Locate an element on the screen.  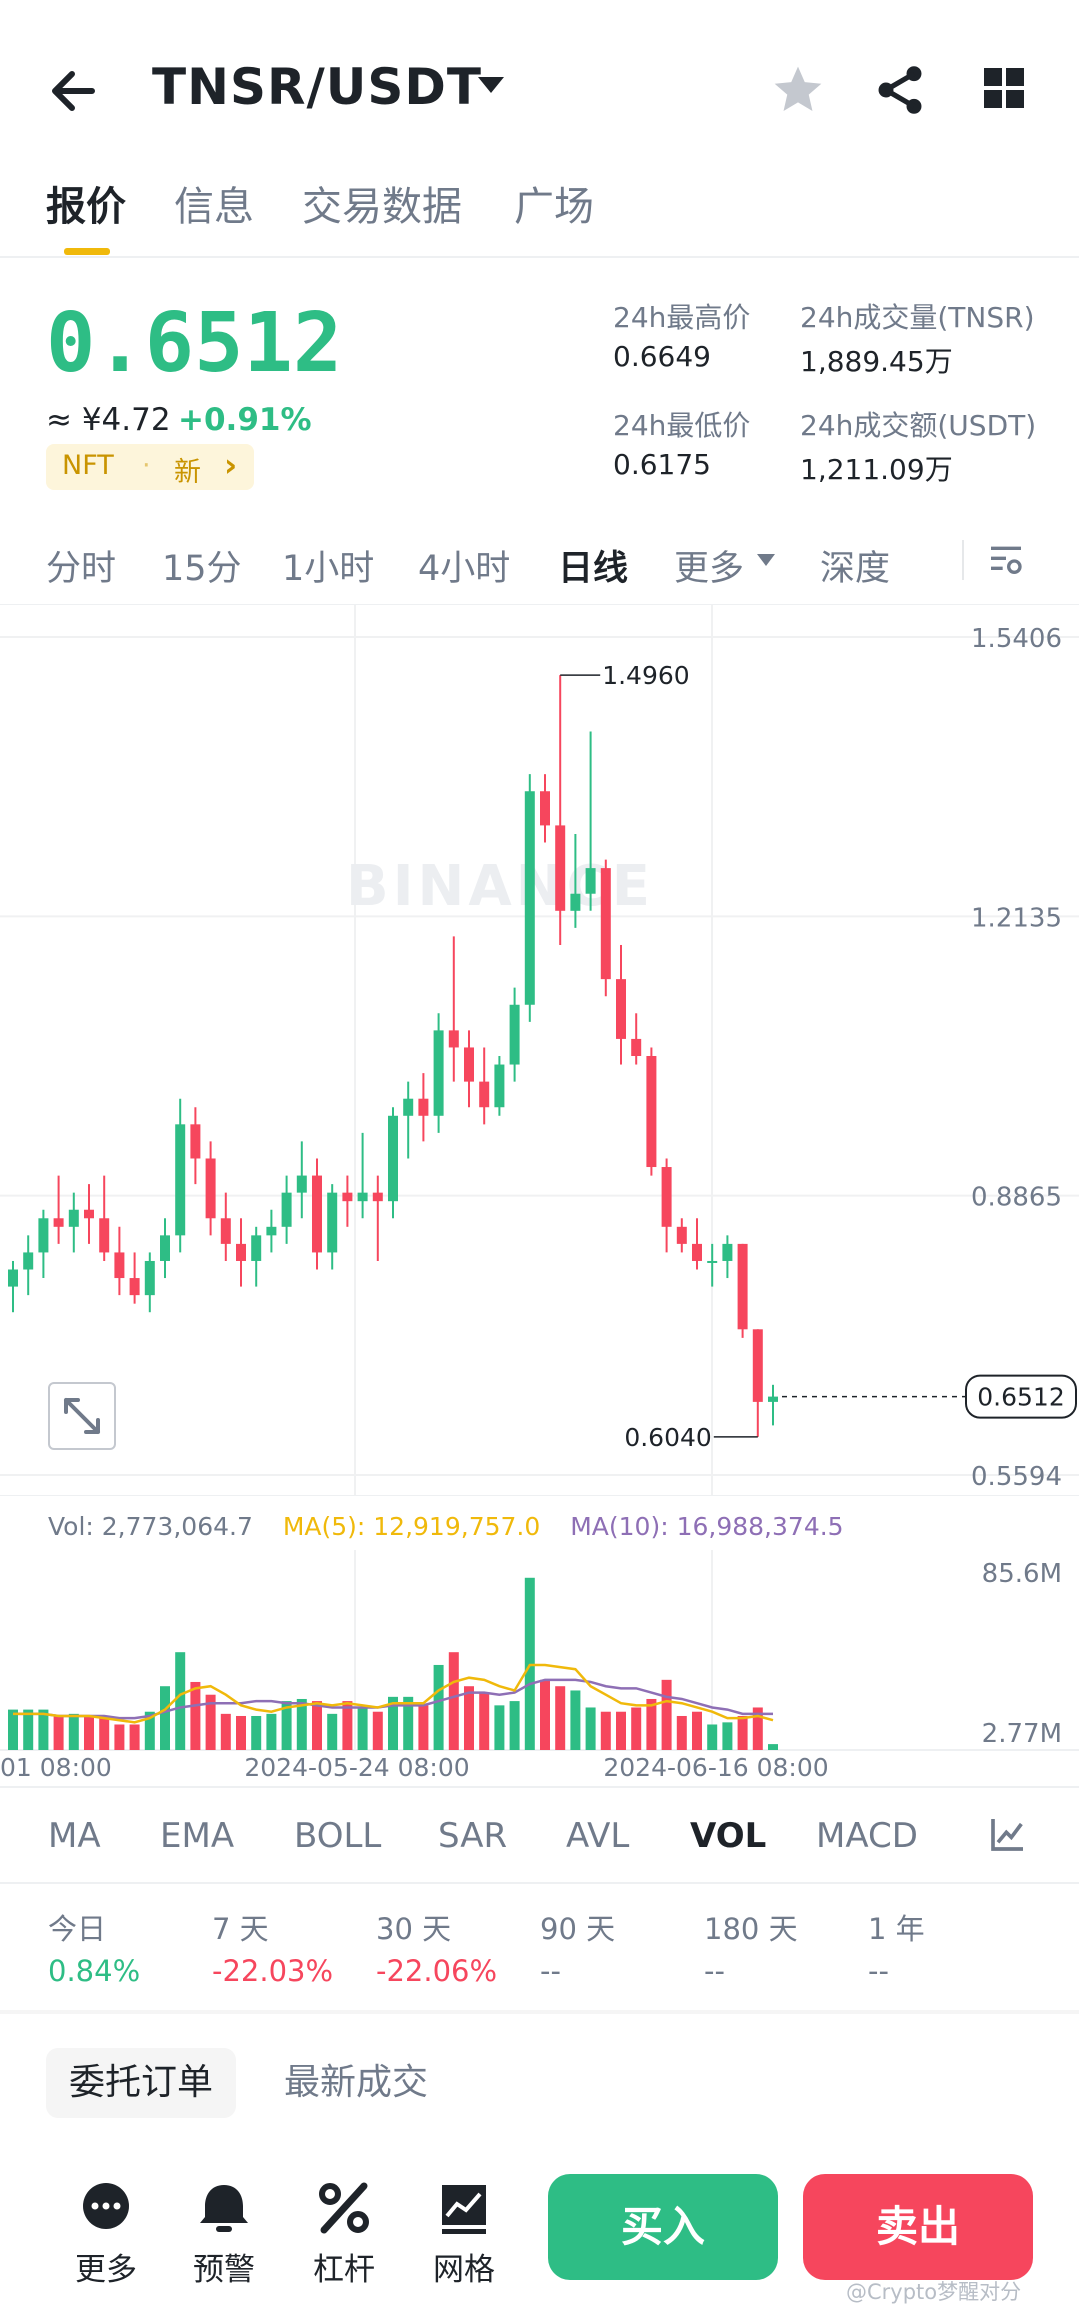
indicator-vol: VOL is located at coordinates (728, 1836).